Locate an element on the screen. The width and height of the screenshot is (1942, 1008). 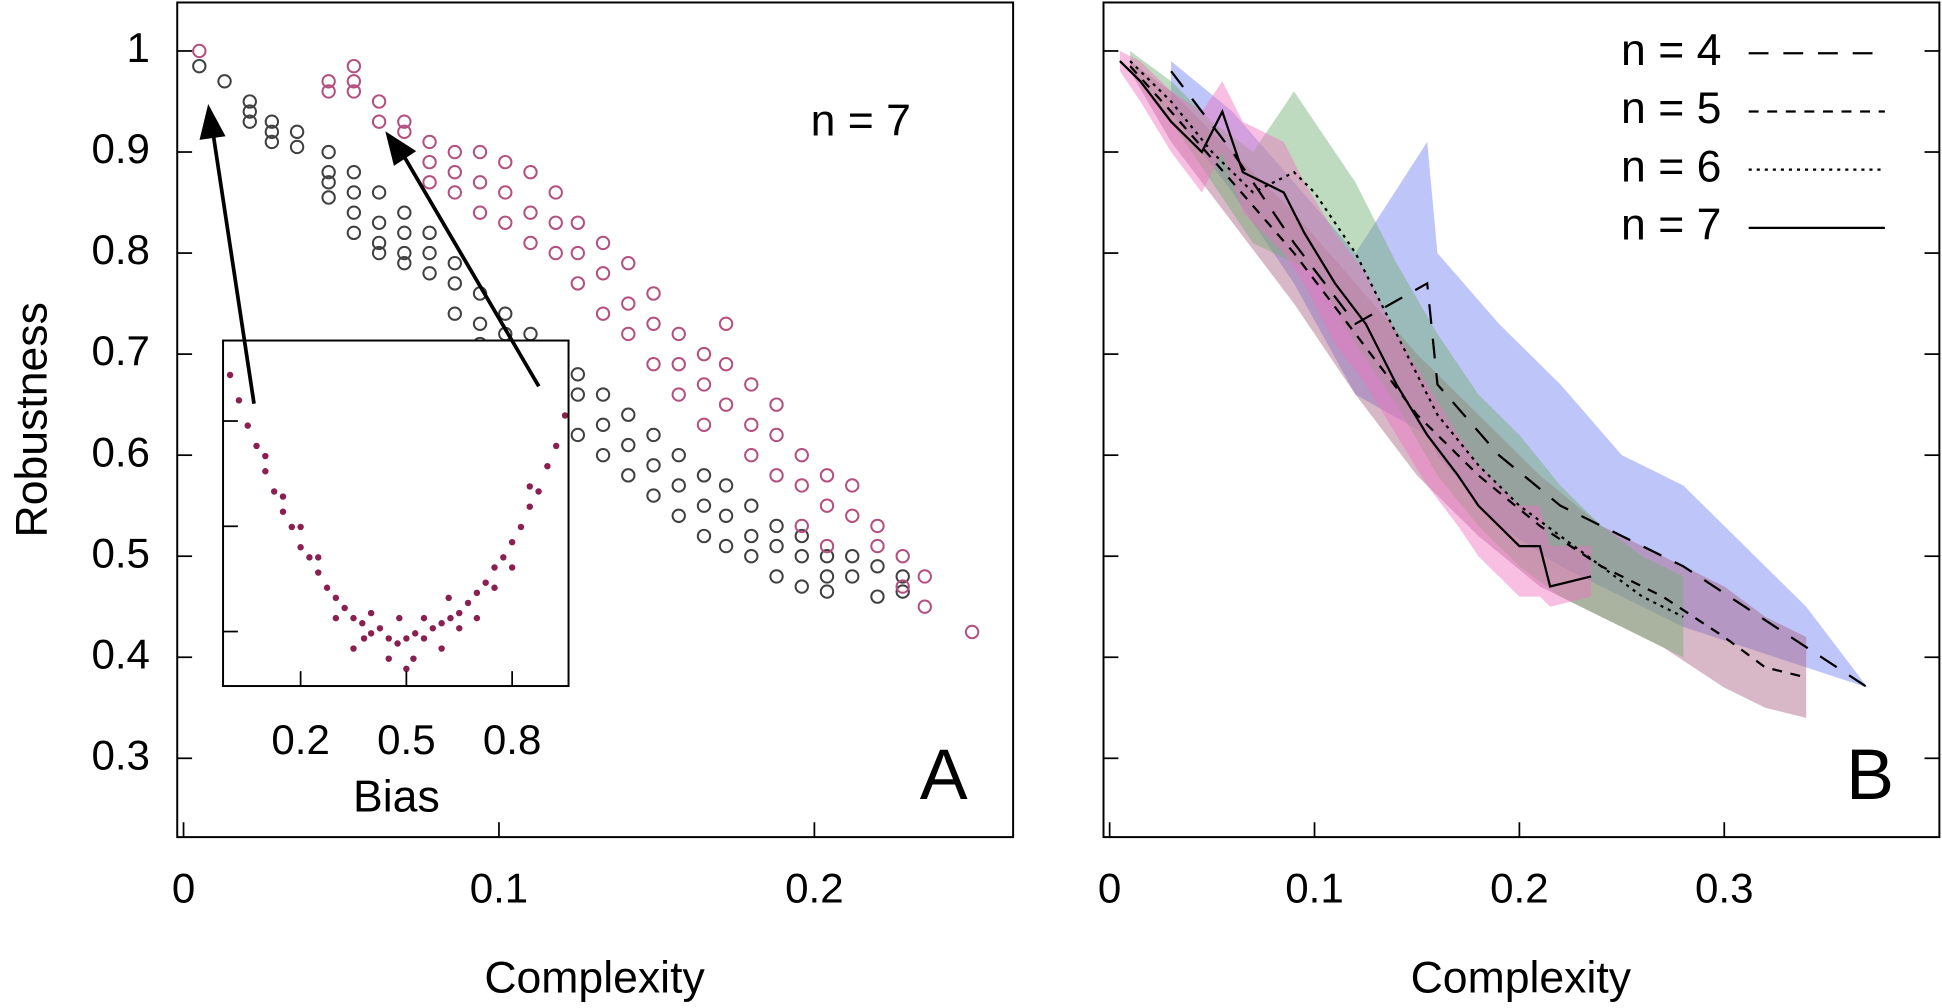
x-tick-label: 0.1 is located at coordinates (1314, 888).